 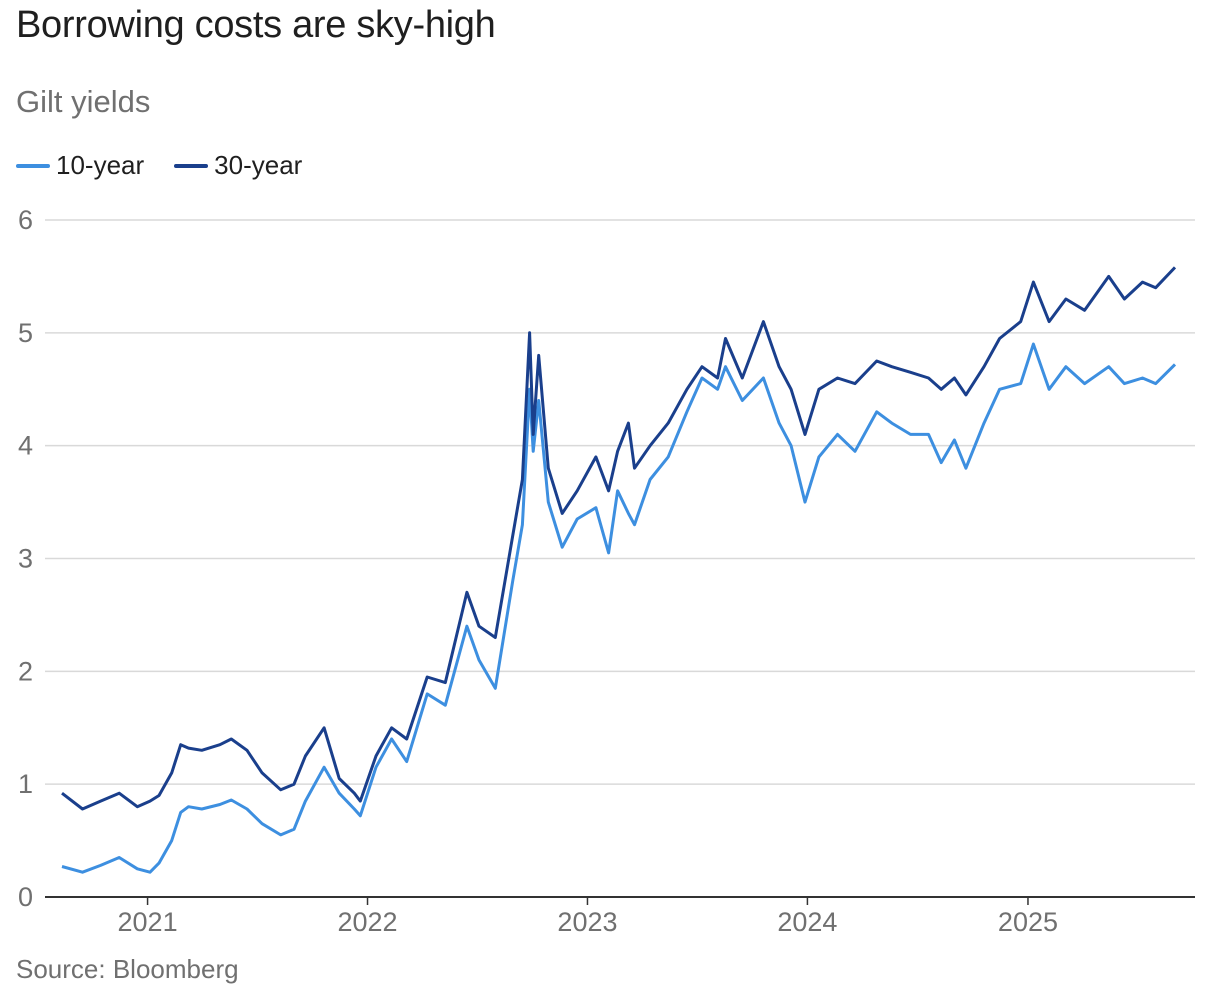 What do you see at coordinates (83, 101) in the screenshot?
I see `chart-subtitle: Gilt yields` at bounding box center [83, 101].